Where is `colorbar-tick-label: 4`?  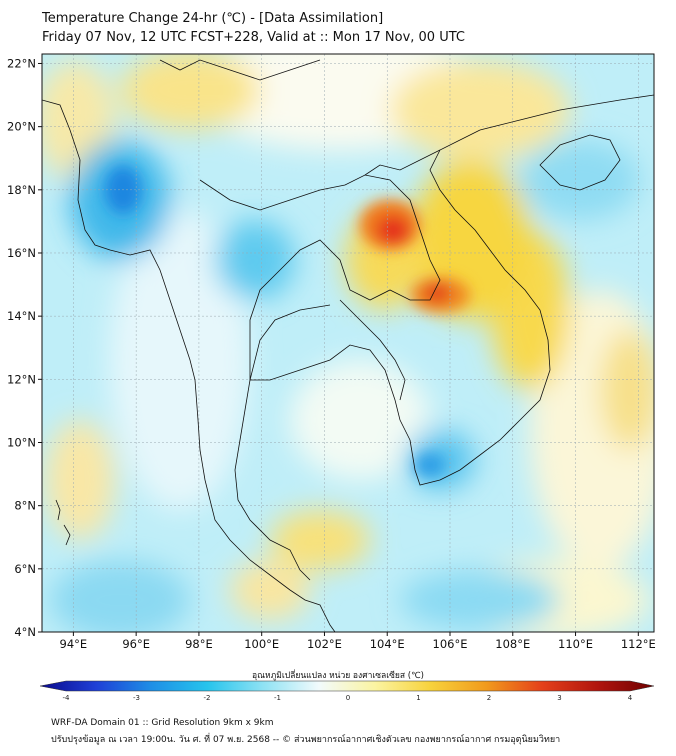 colorbar-tick-label: 4 is located at coordinates (630, 698).